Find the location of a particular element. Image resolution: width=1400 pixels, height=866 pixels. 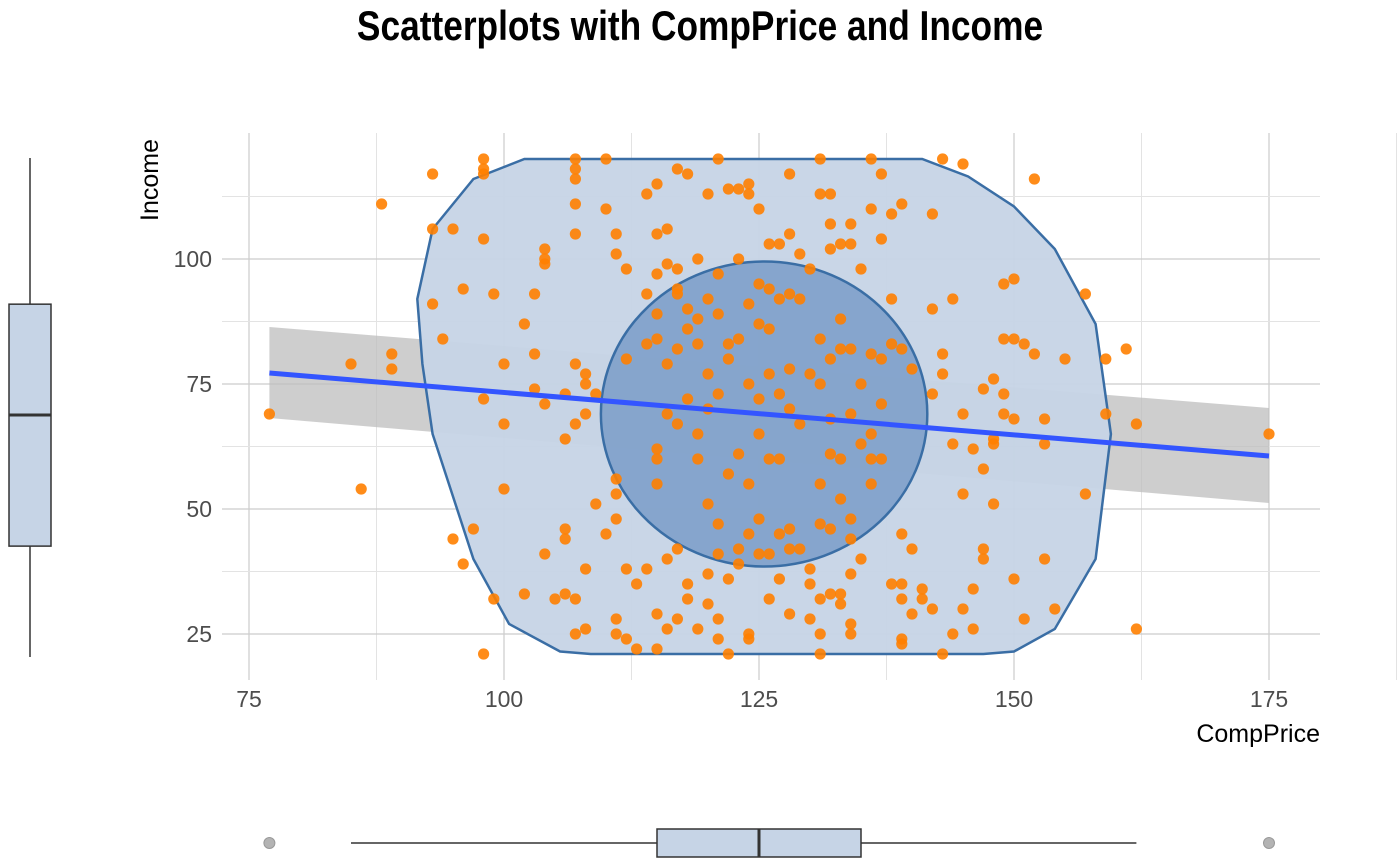

chart-title: Scatterplots with CompPrice and Income is located at coordinates (700, 25).